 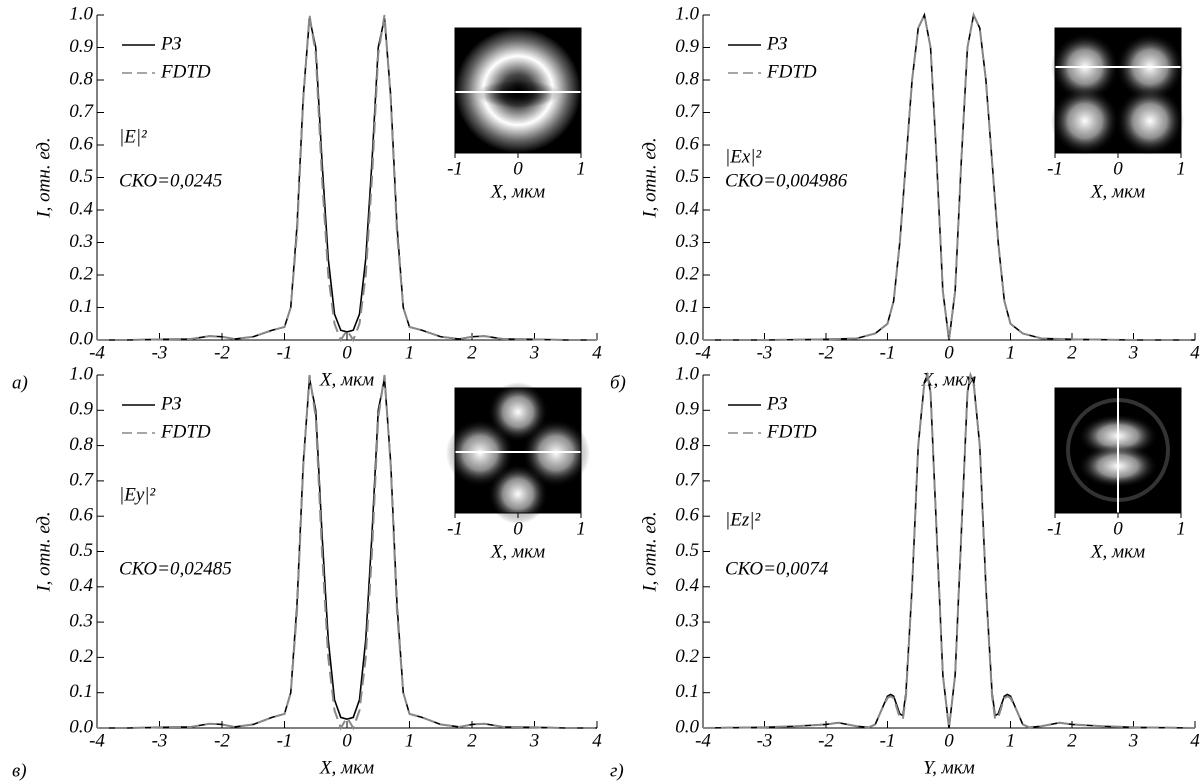 What do you see at coordinates (137, 494) in the screenshot?
I see `annotation: |Ey|²` at bounding box center [137, 494].